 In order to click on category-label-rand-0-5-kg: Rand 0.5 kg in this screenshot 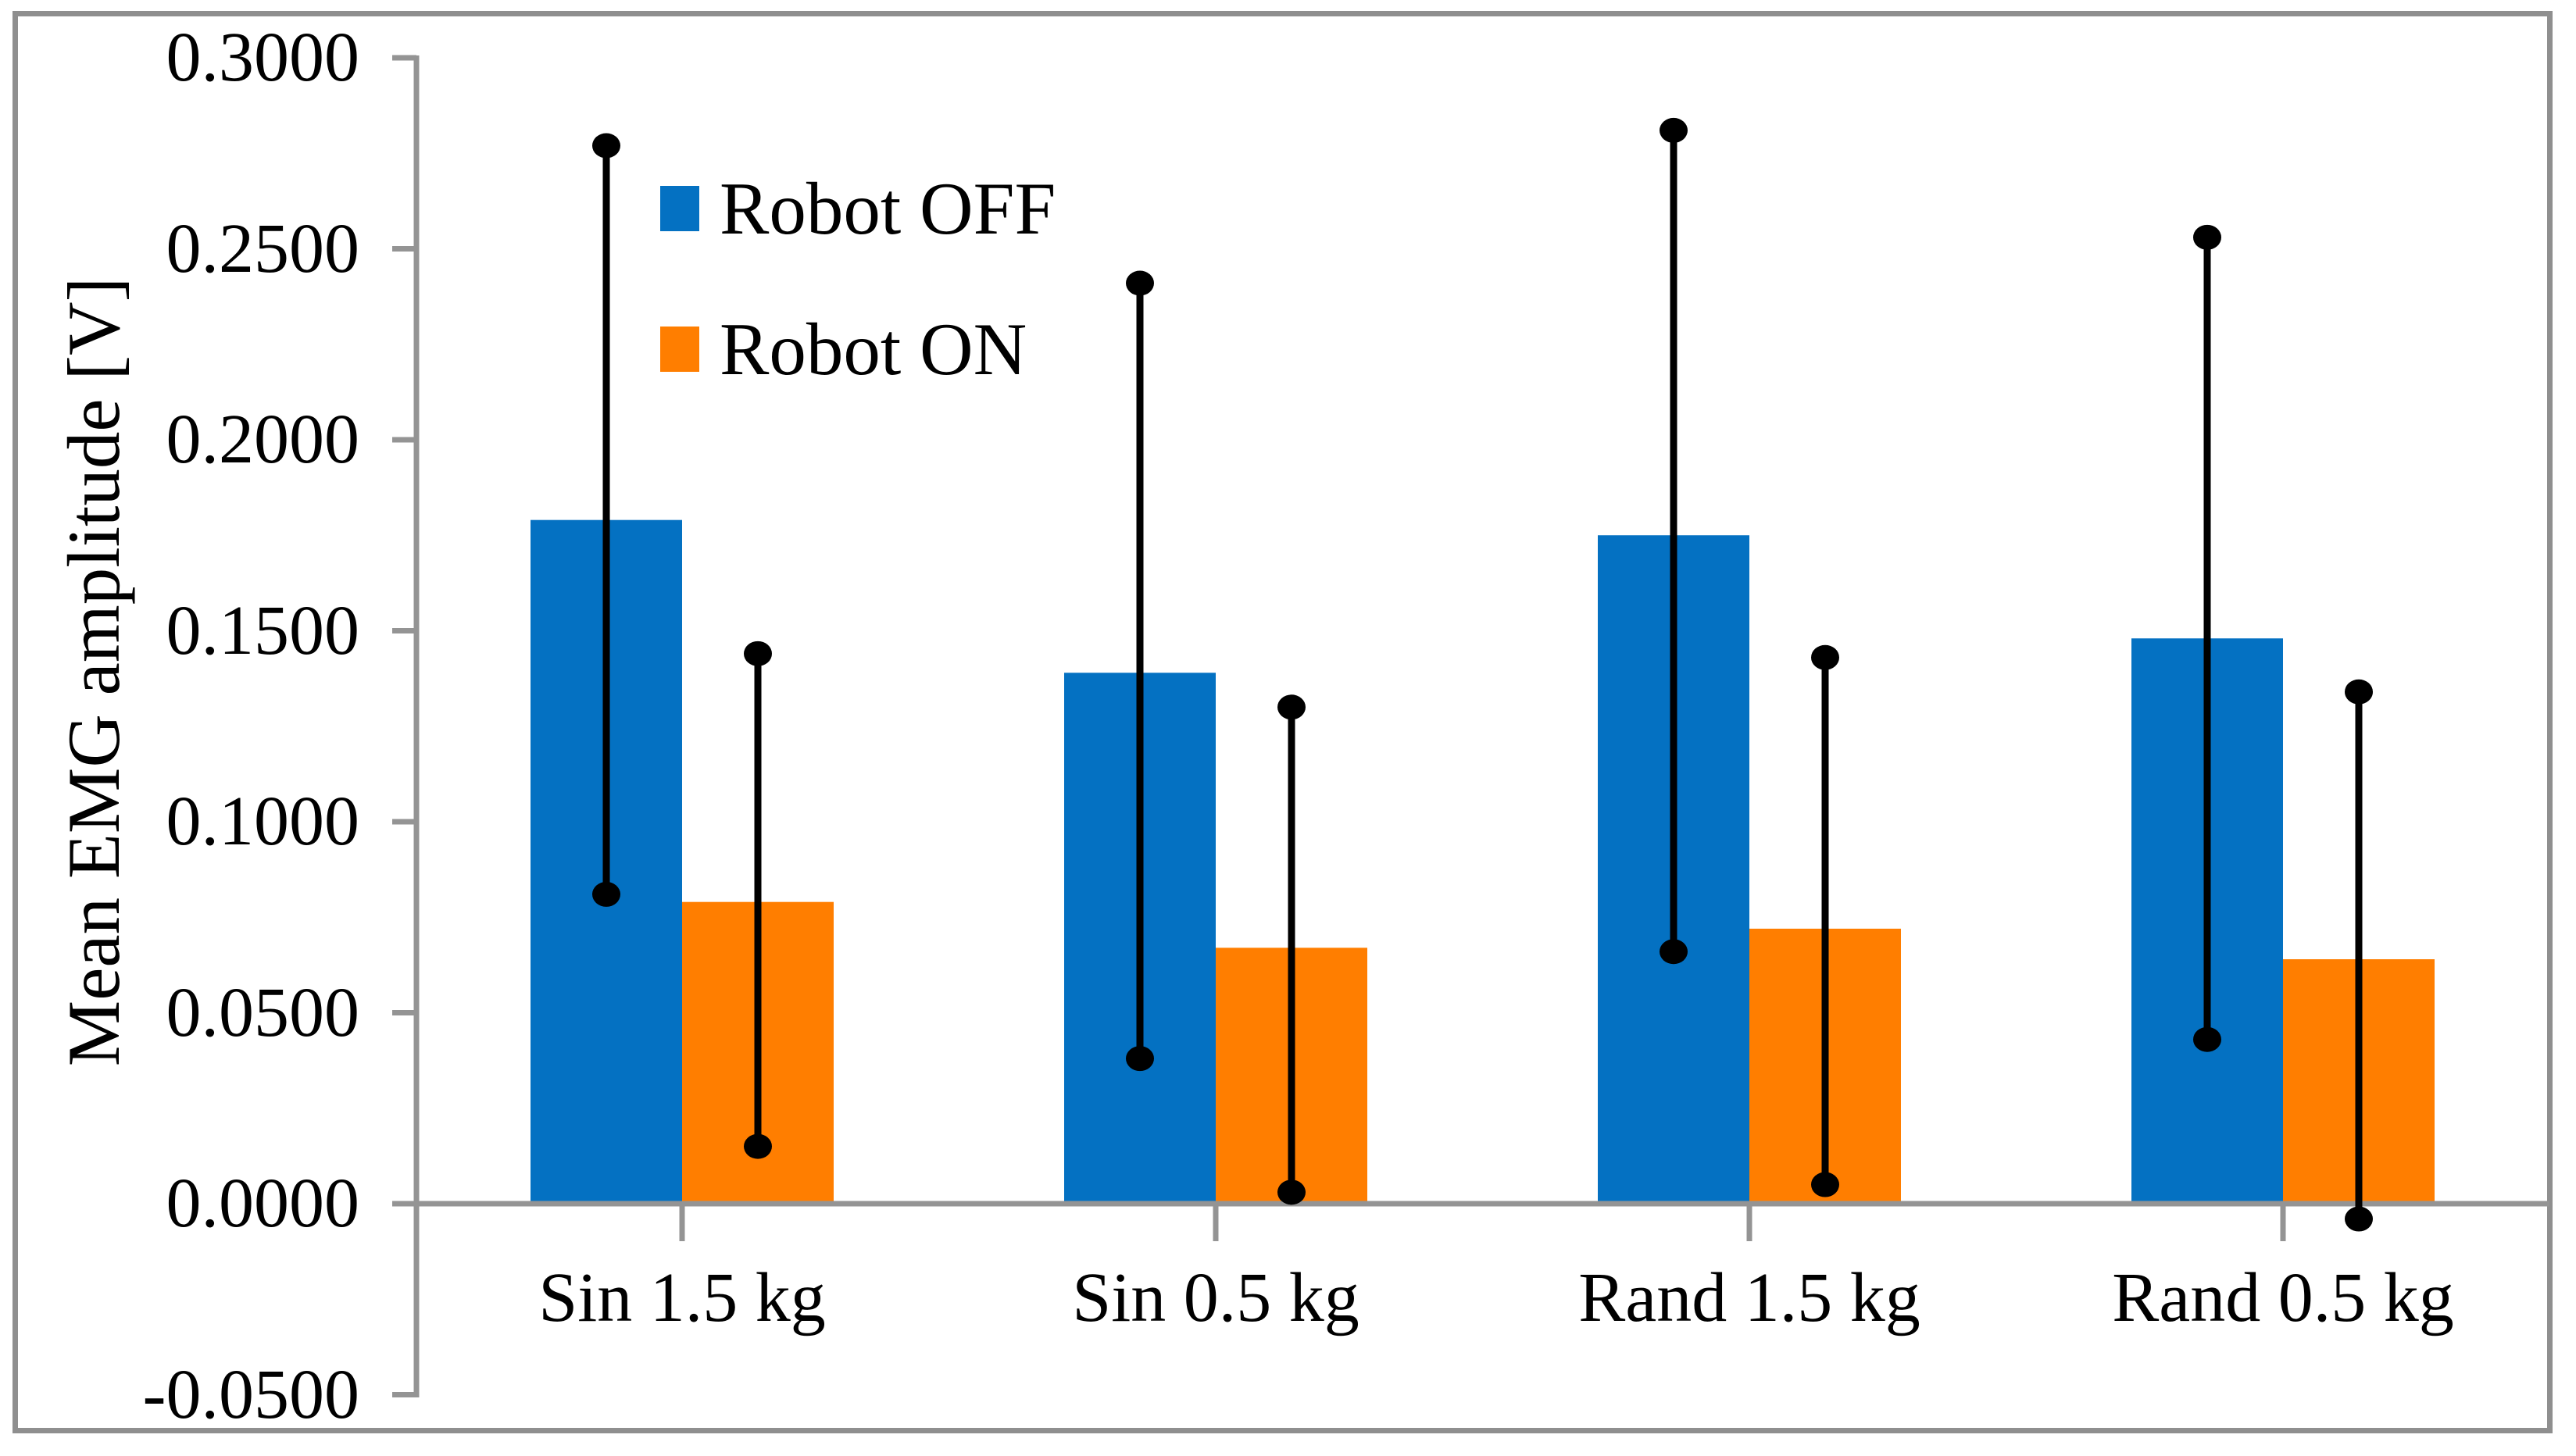, I will do `click(2283, 1297)`.